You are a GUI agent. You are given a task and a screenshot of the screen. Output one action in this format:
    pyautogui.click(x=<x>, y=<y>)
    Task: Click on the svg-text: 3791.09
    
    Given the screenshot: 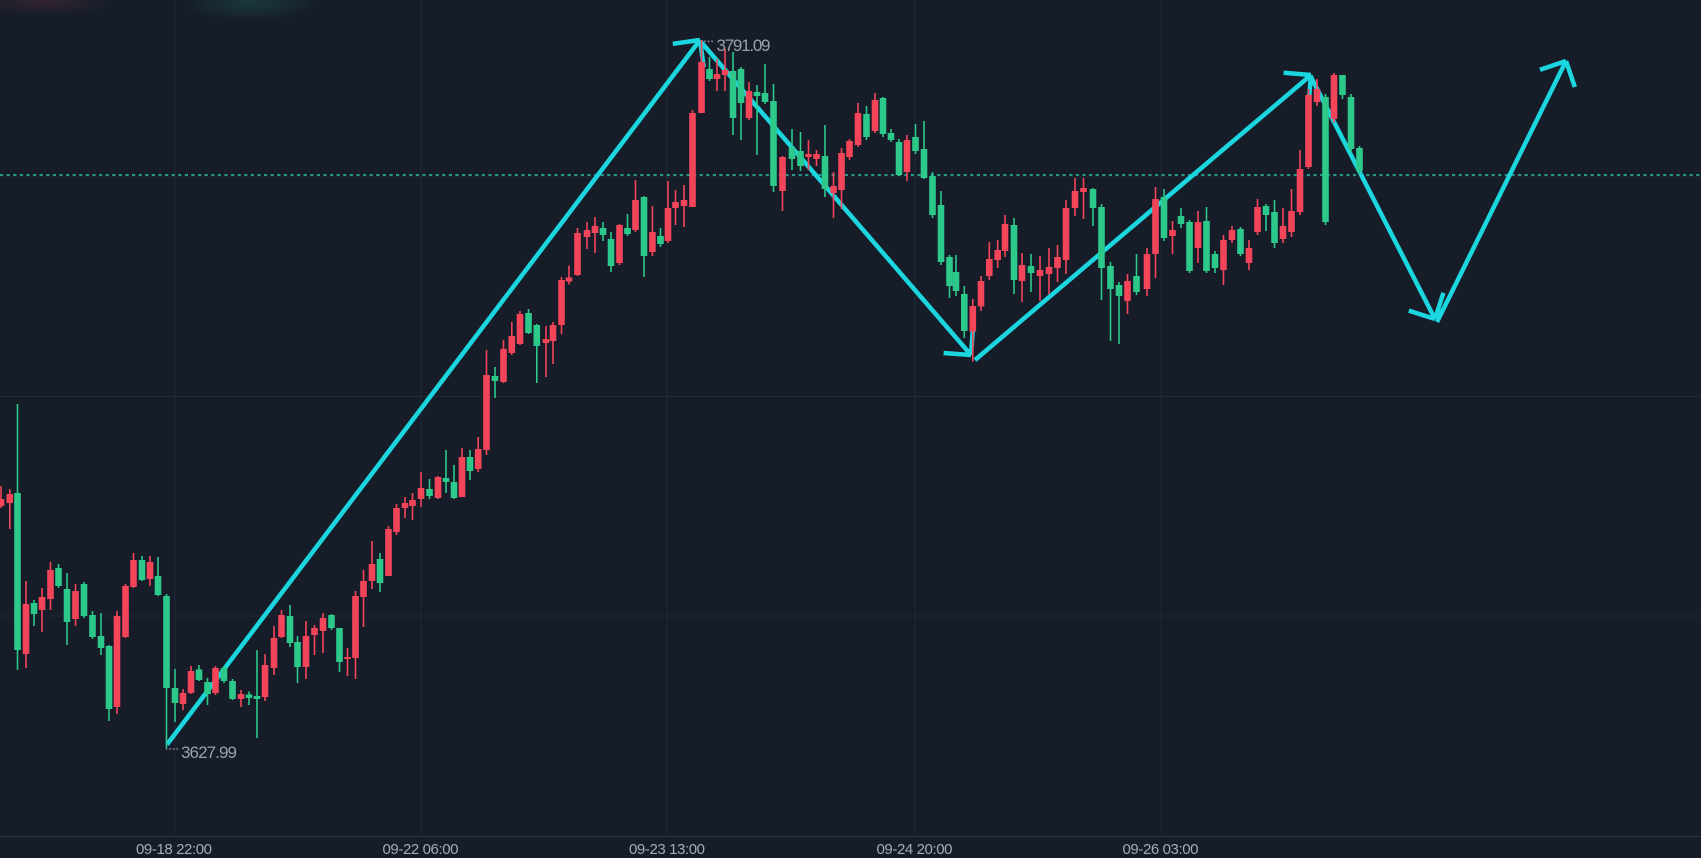 What is the action you would take?
    pyautogui.click(x=744, y=45)
    